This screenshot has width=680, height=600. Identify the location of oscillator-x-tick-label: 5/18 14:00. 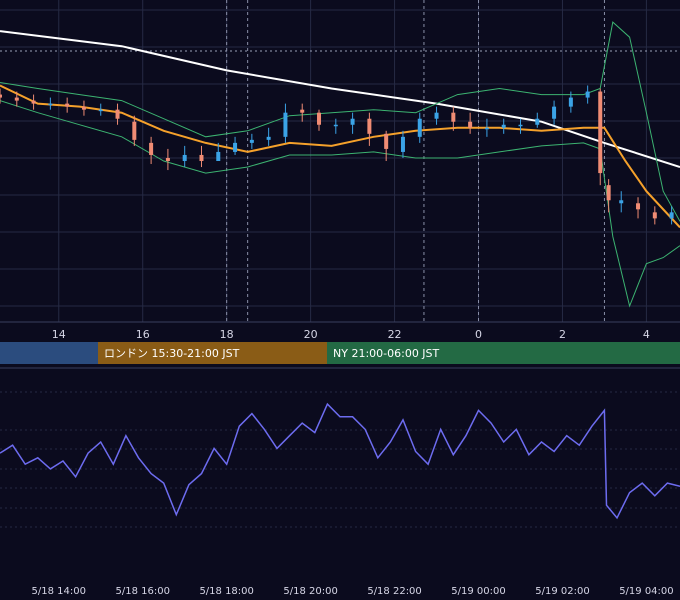
(59, 591).